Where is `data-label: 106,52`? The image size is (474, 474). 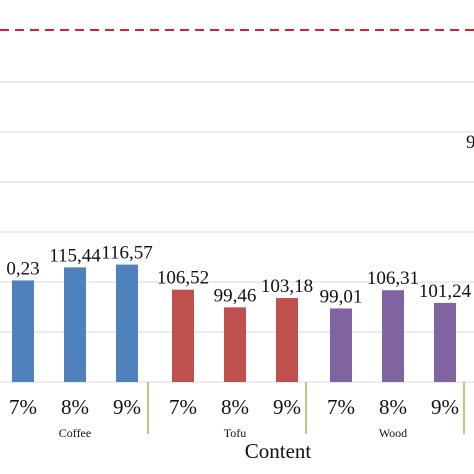
data-label: 106,52 is located at coordinates (183, 278).